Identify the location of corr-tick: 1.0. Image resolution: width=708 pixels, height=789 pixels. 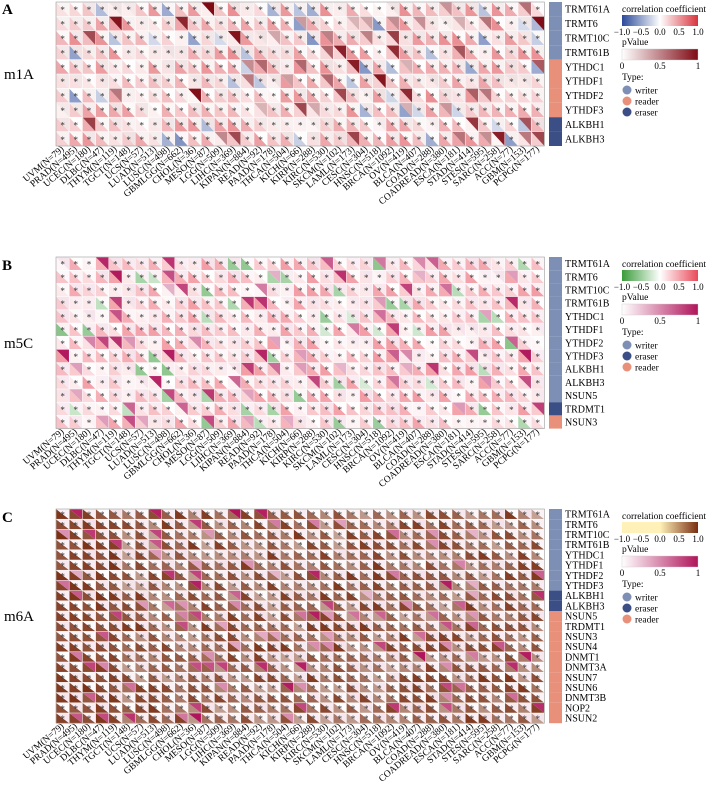
(698, 287).